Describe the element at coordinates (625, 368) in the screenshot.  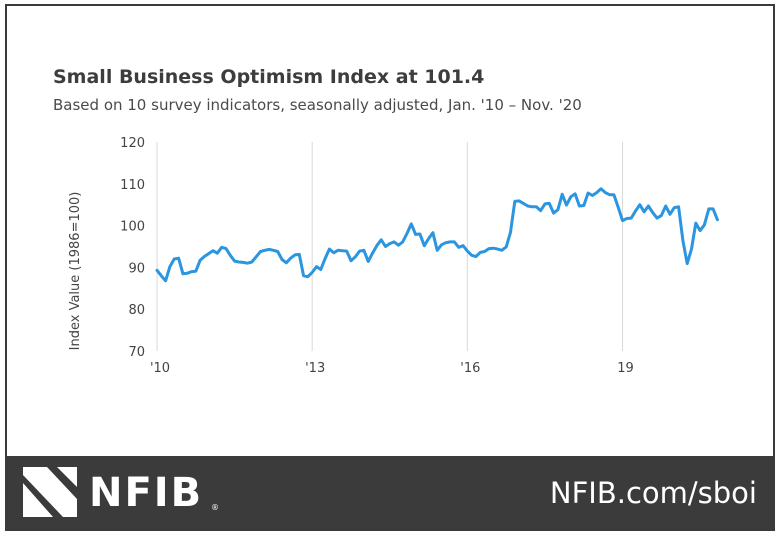
I see `x-tick-label: 19` at that location.